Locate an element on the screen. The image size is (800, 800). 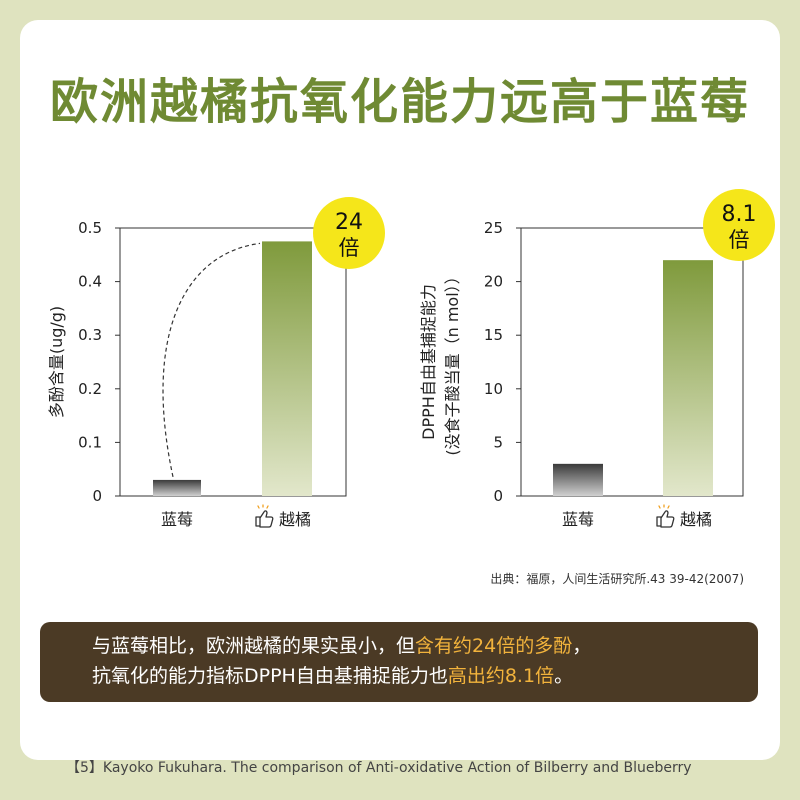
y-tick-label: 0.1 is located at coordinates (90, 442).